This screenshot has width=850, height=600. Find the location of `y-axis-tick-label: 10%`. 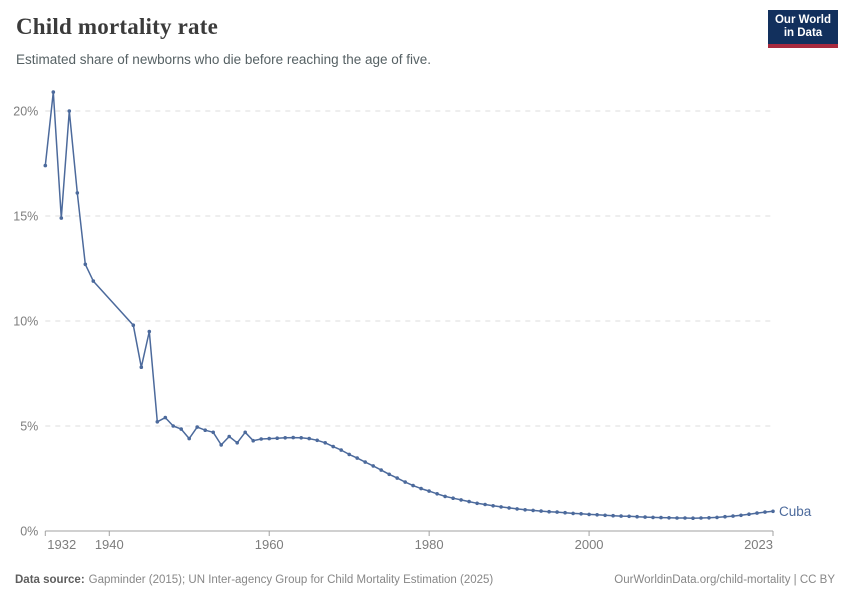

y-axis-tick-label: 10% is located at coordinates (25, 322).